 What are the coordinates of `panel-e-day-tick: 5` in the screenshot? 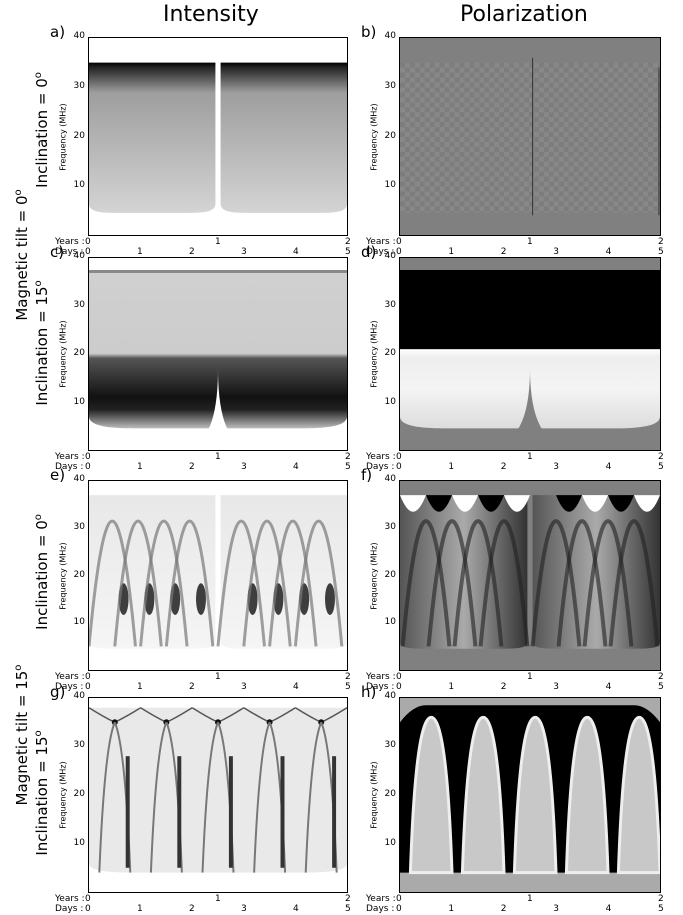 It's located at (348, 687).